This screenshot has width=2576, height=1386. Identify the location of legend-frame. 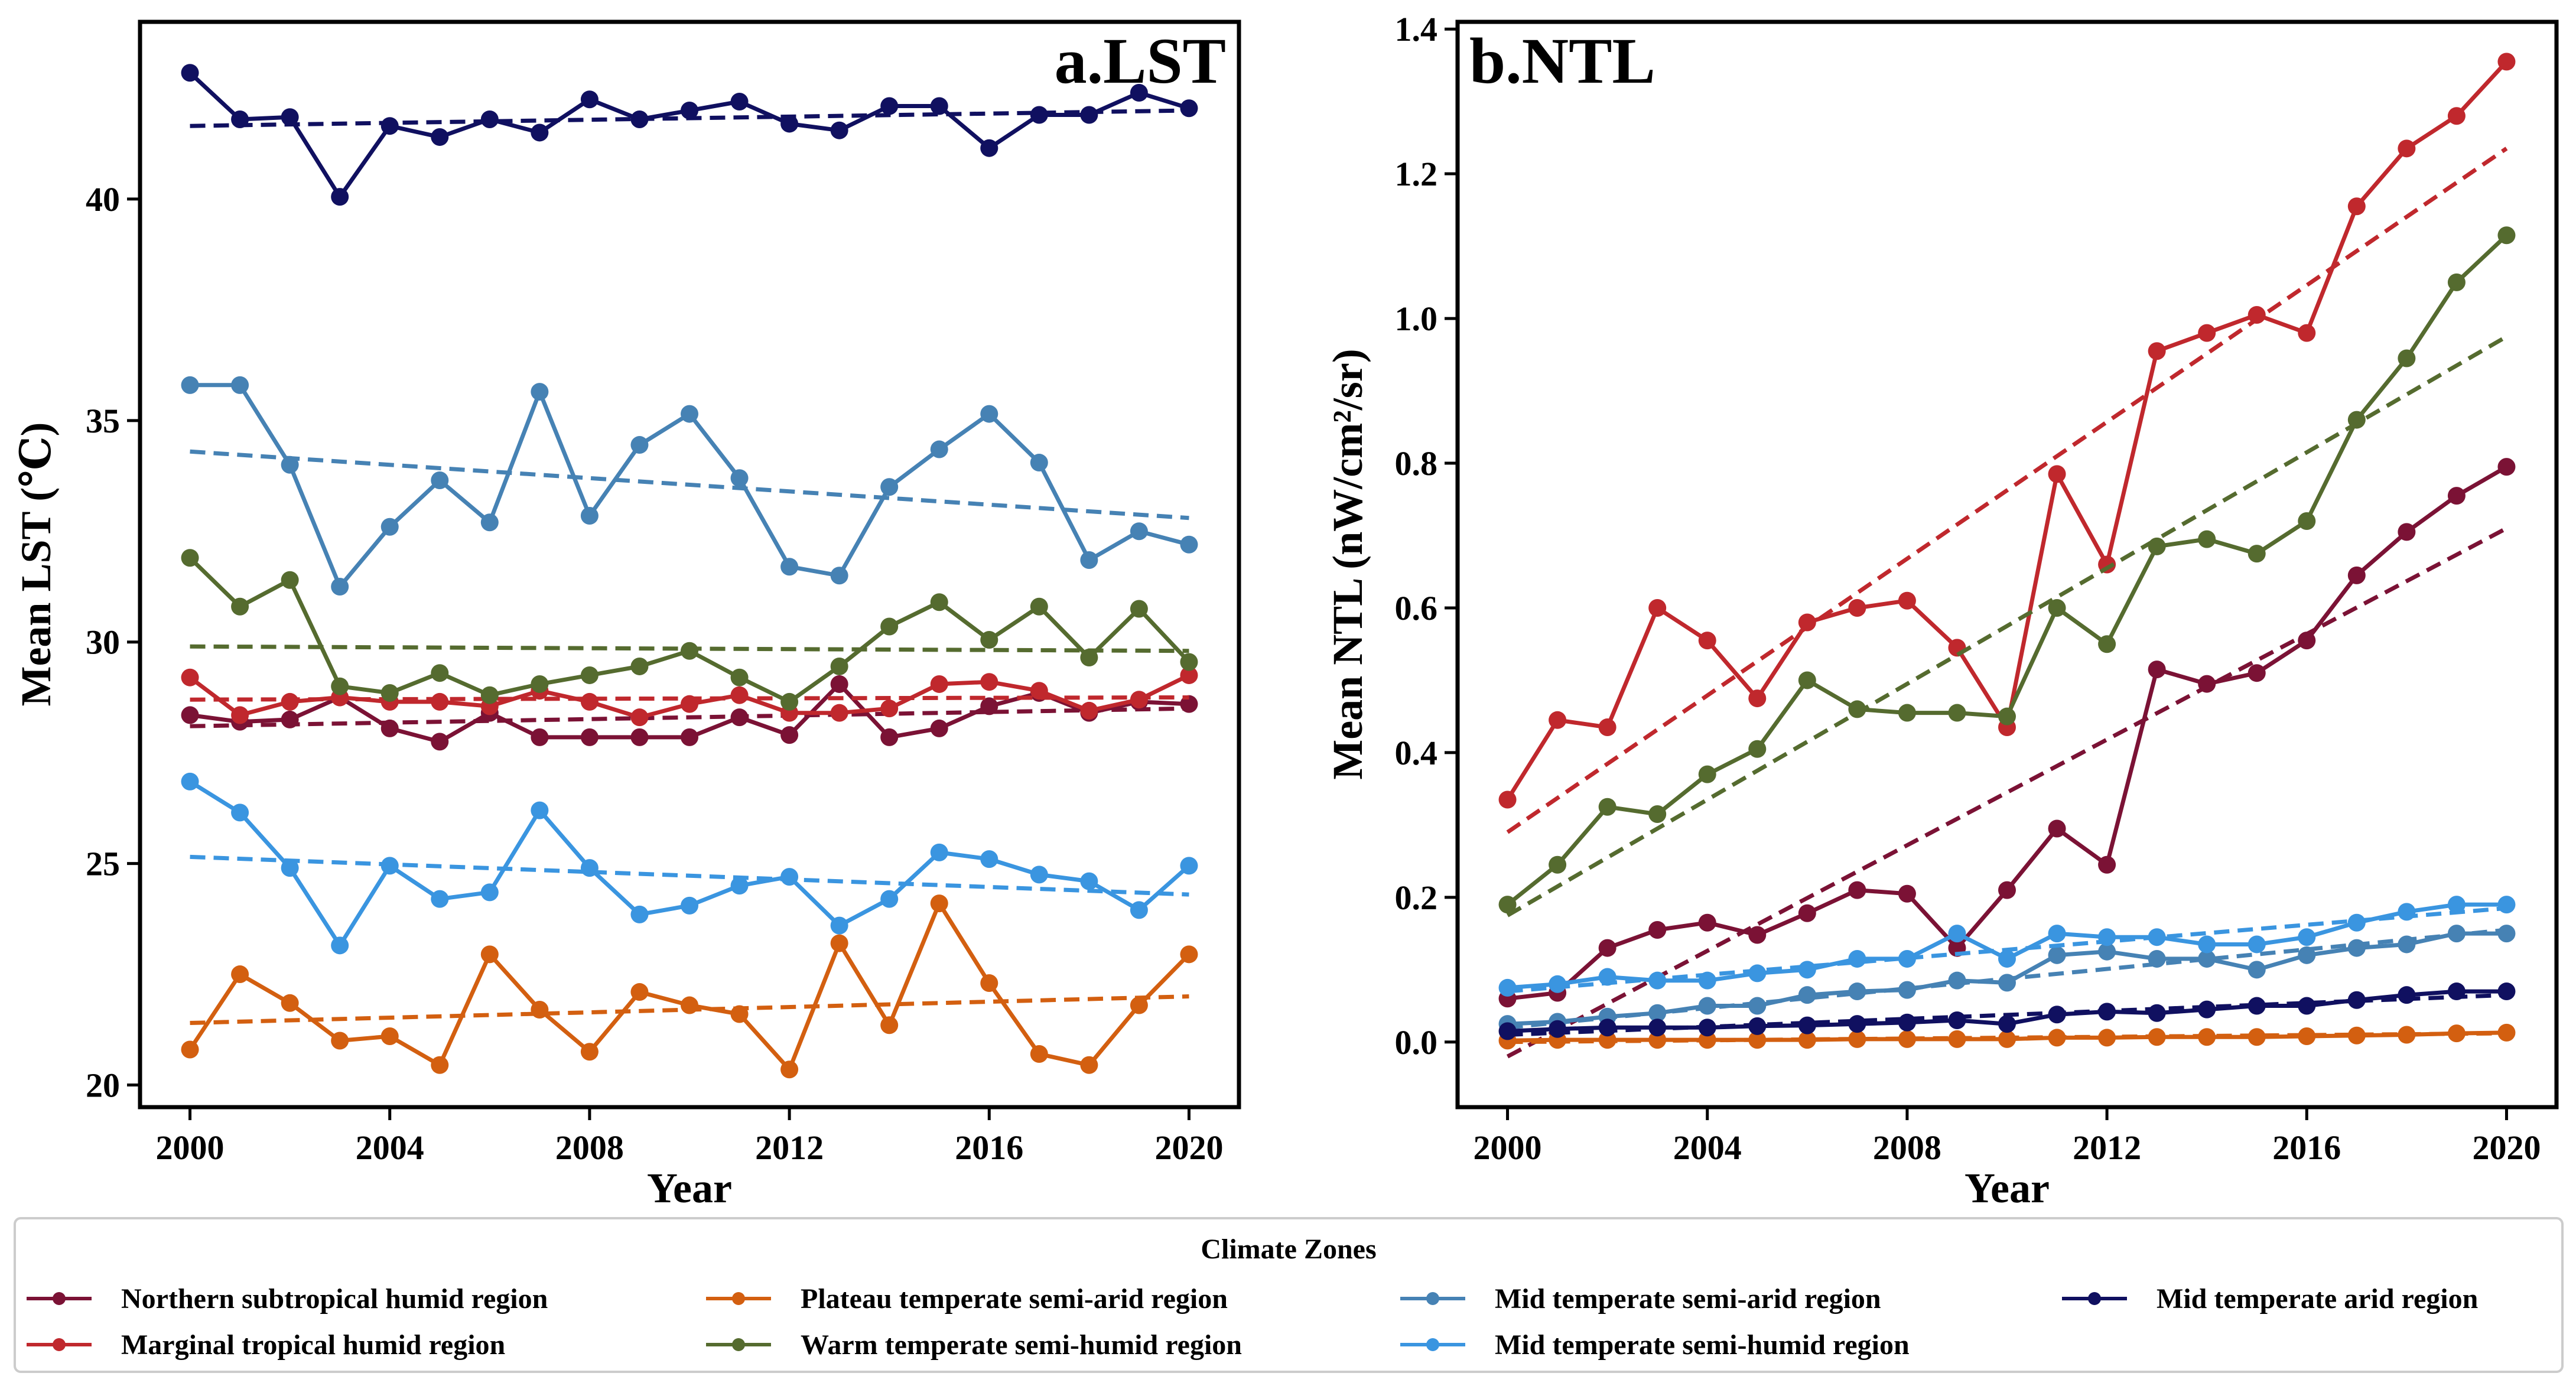
(1289, 1295).